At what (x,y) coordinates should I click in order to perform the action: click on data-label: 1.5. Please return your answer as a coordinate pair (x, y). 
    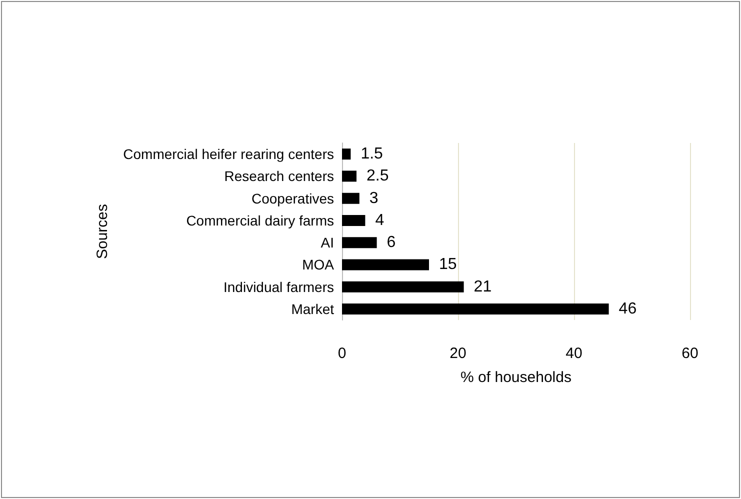
    Looking at the image, I should click on (372, 154).